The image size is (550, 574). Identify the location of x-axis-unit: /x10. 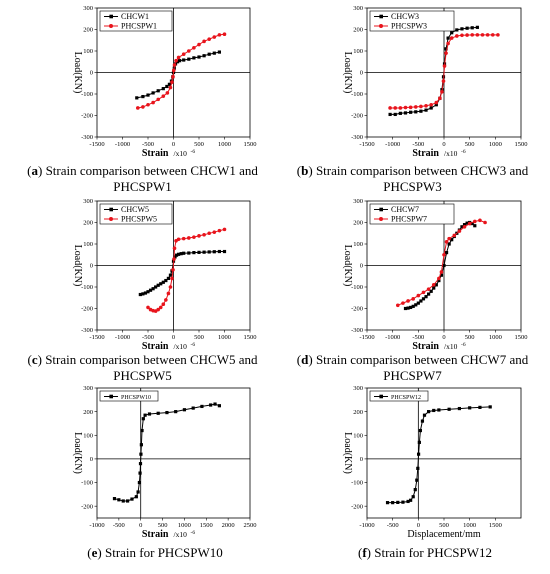
(181, 534).